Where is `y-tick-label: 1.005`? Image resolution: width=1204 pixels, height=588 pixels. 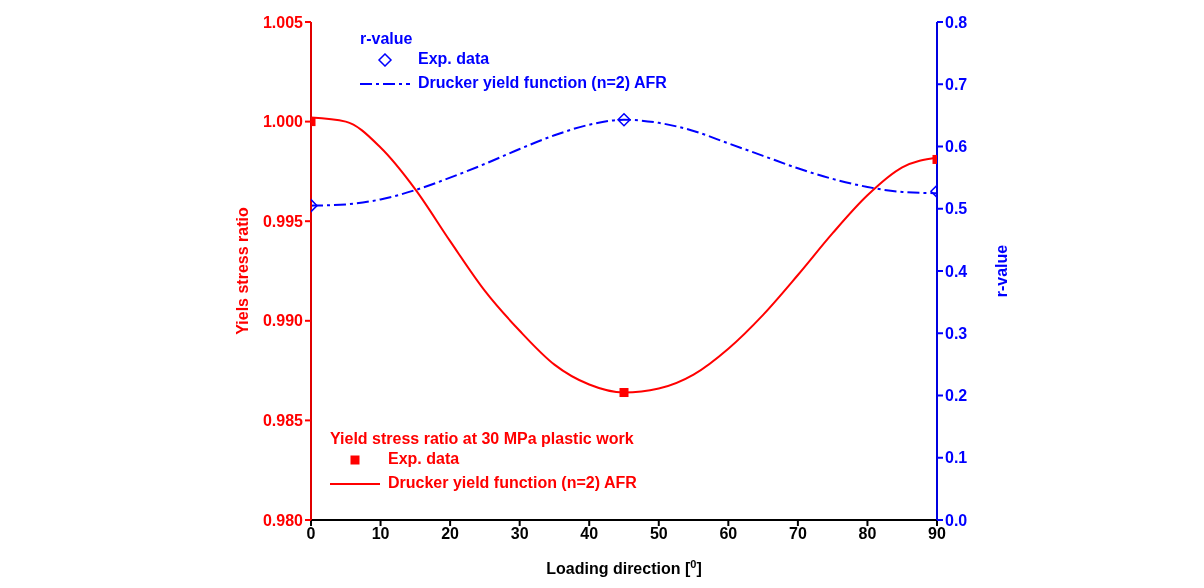 y-tick-label: 1.005 is located at coordinates (283, 22).